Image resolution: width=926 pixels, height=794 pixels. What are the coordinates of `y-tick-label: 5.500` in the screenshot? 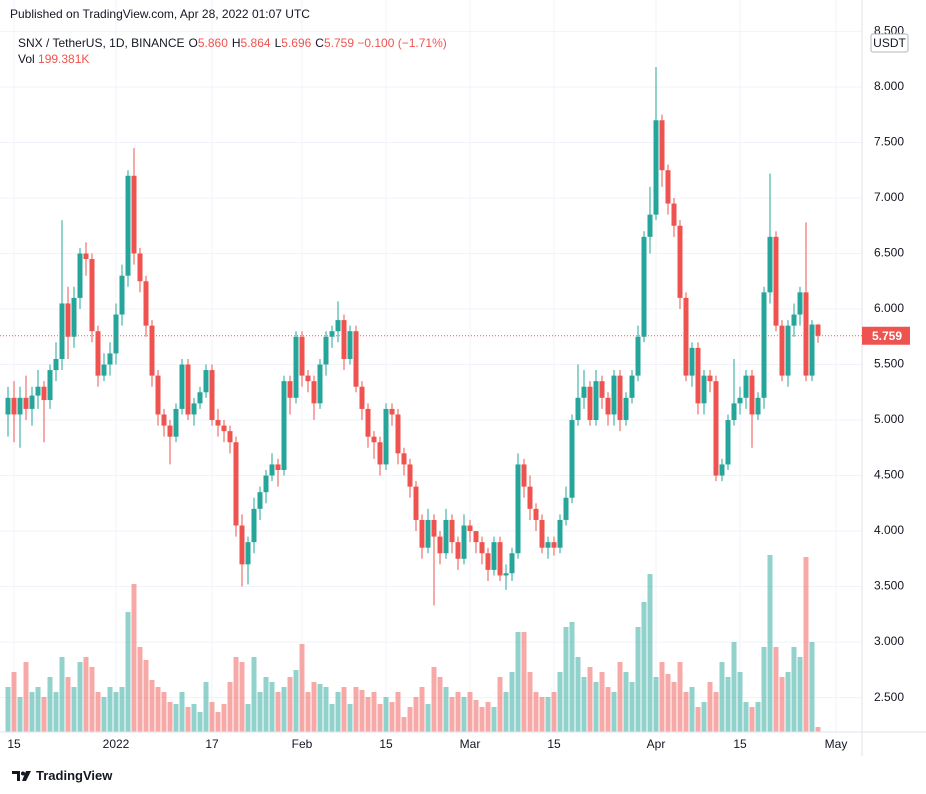 It's located at (889, 364).